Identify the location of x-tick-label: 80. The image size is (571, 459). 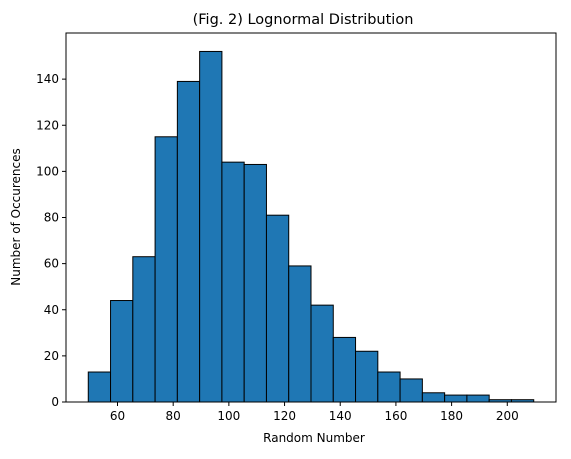
(173, 416).